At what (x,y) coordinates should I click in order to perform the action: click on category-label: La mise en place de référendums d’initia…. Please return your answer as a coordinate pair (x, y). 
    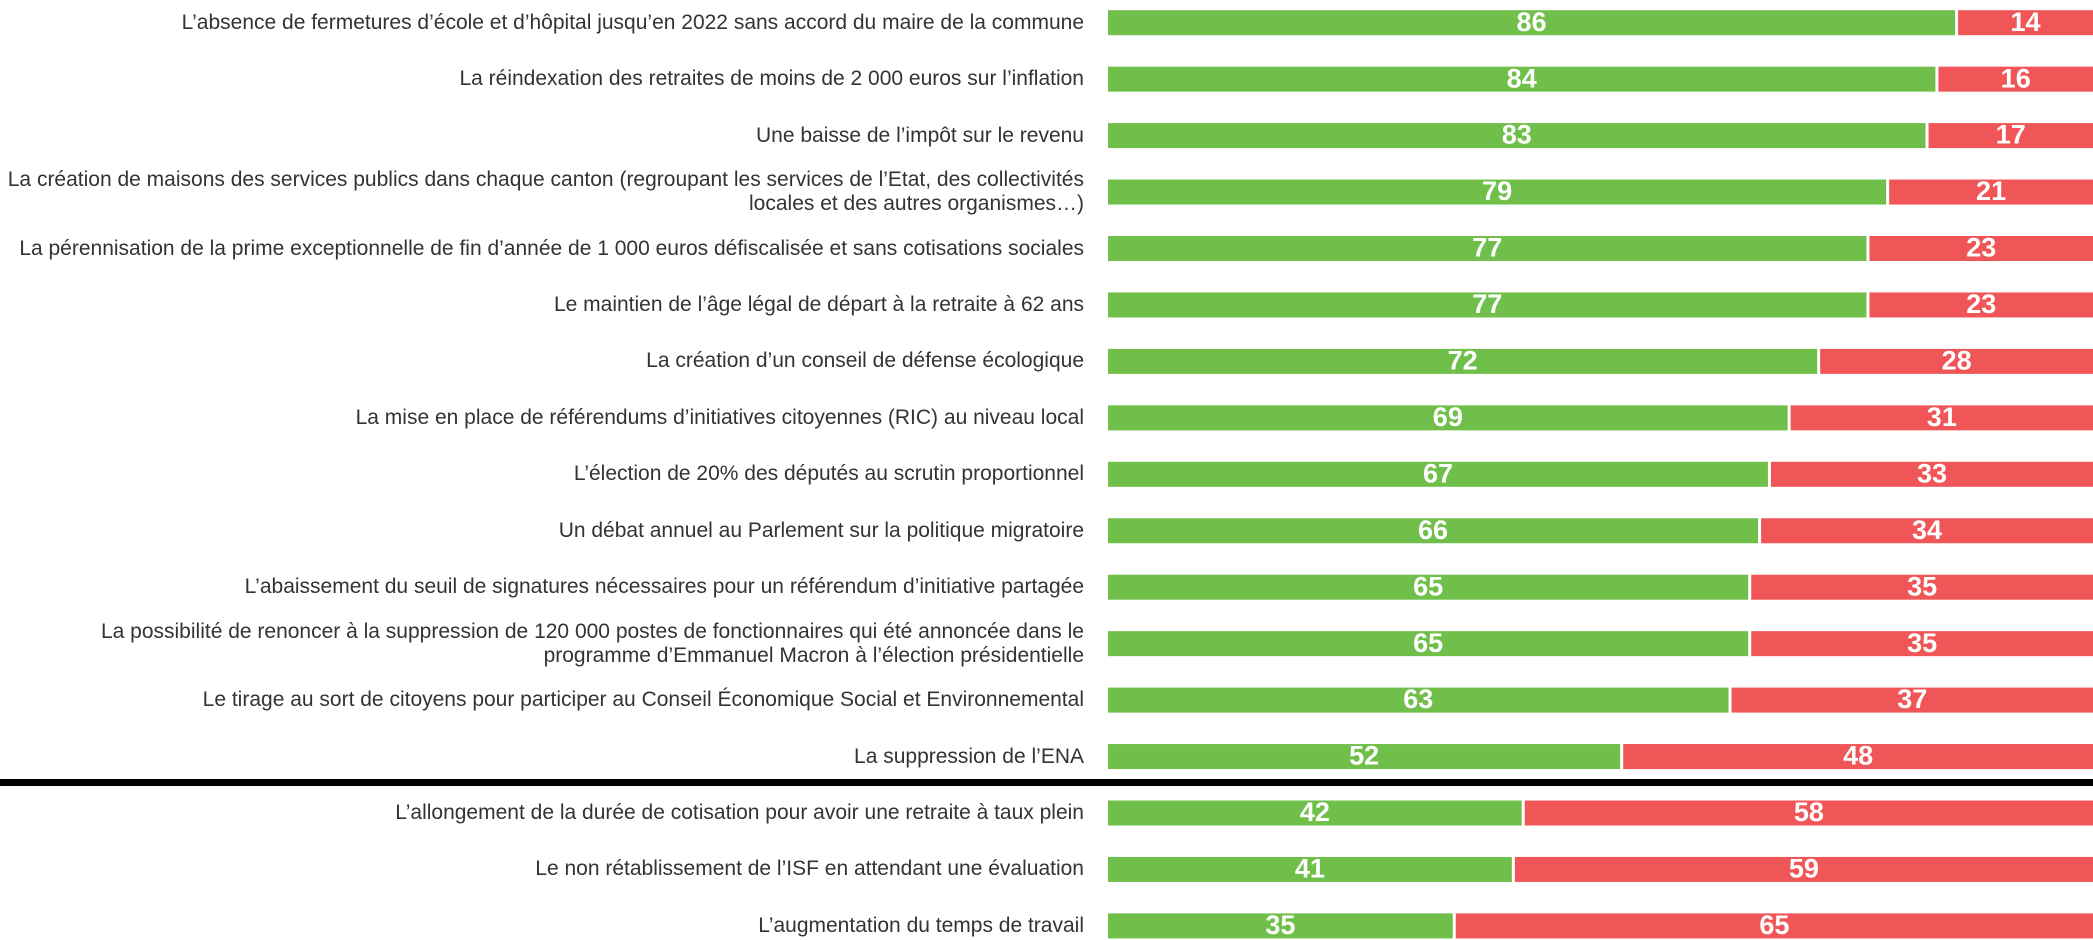
    Looking at the image, I should click on (719, 417).